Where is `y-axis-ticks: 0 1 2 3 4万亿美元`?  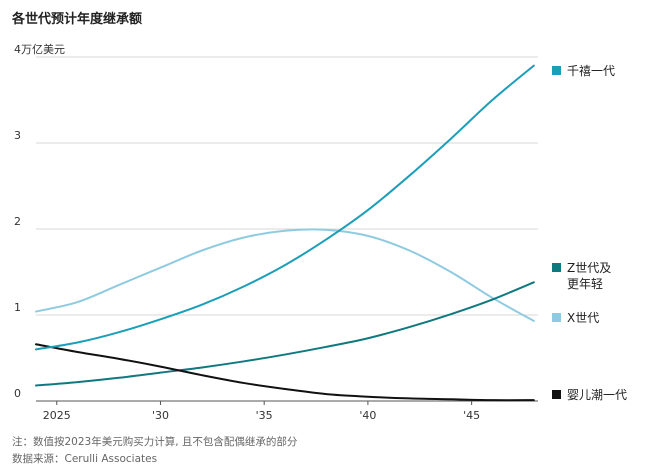
y-axis-ticks: 0 1 2 3 4万亿美元 is located at coordinates (39, 221).